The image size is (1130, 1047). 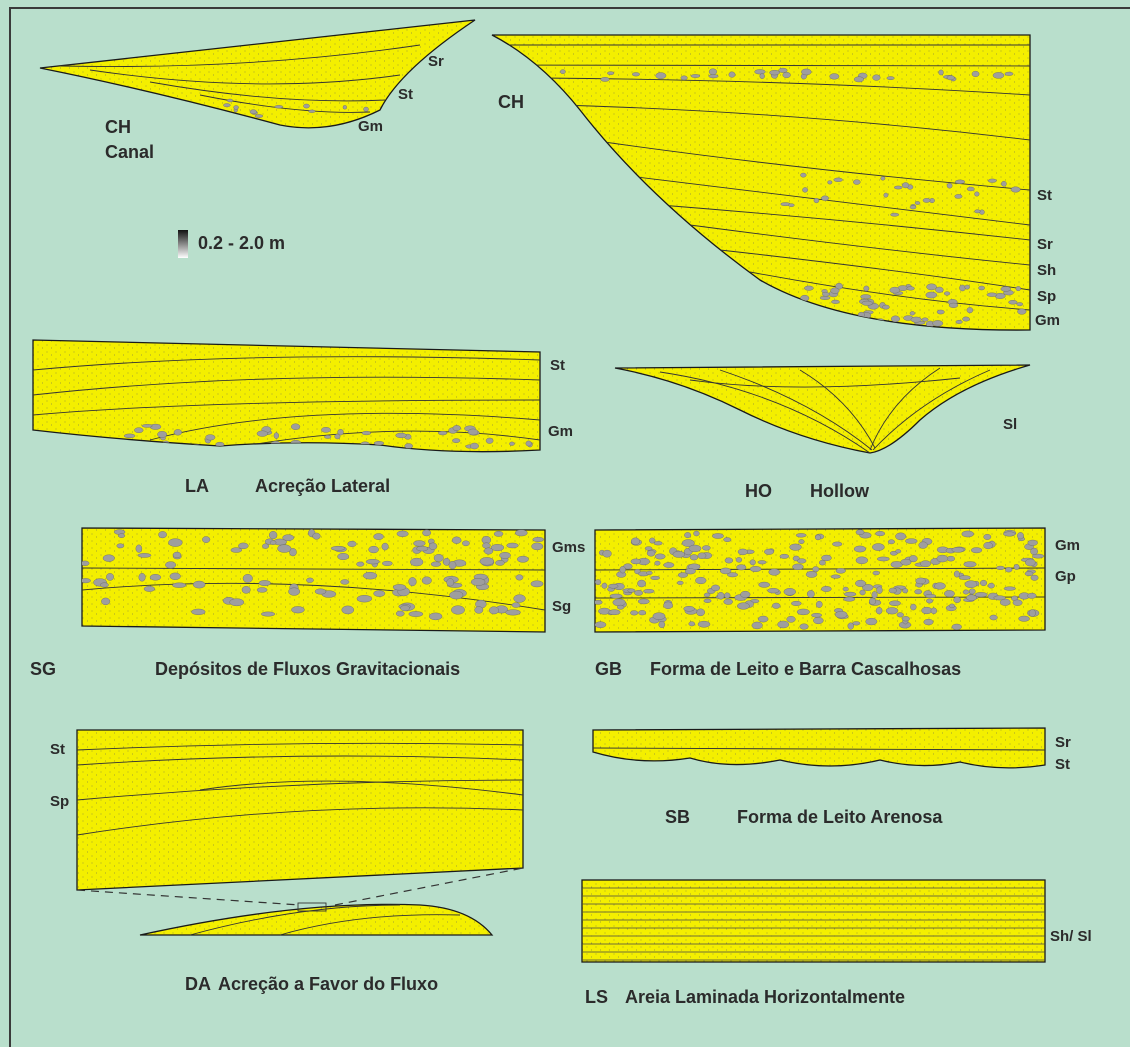 I want to click on facies-label: St, so click(x=557, y=365).